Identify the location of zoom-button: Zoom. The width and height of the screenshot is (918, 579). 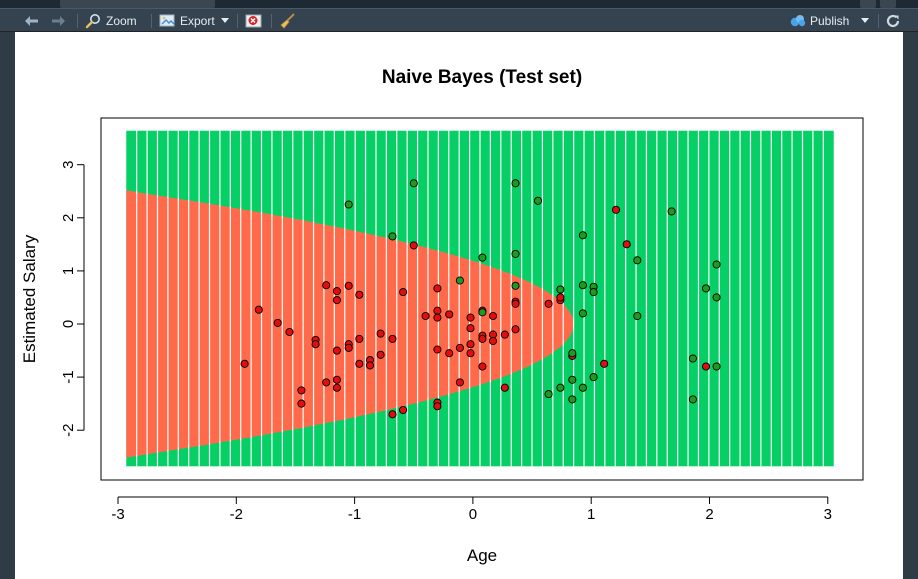
(111, 21).